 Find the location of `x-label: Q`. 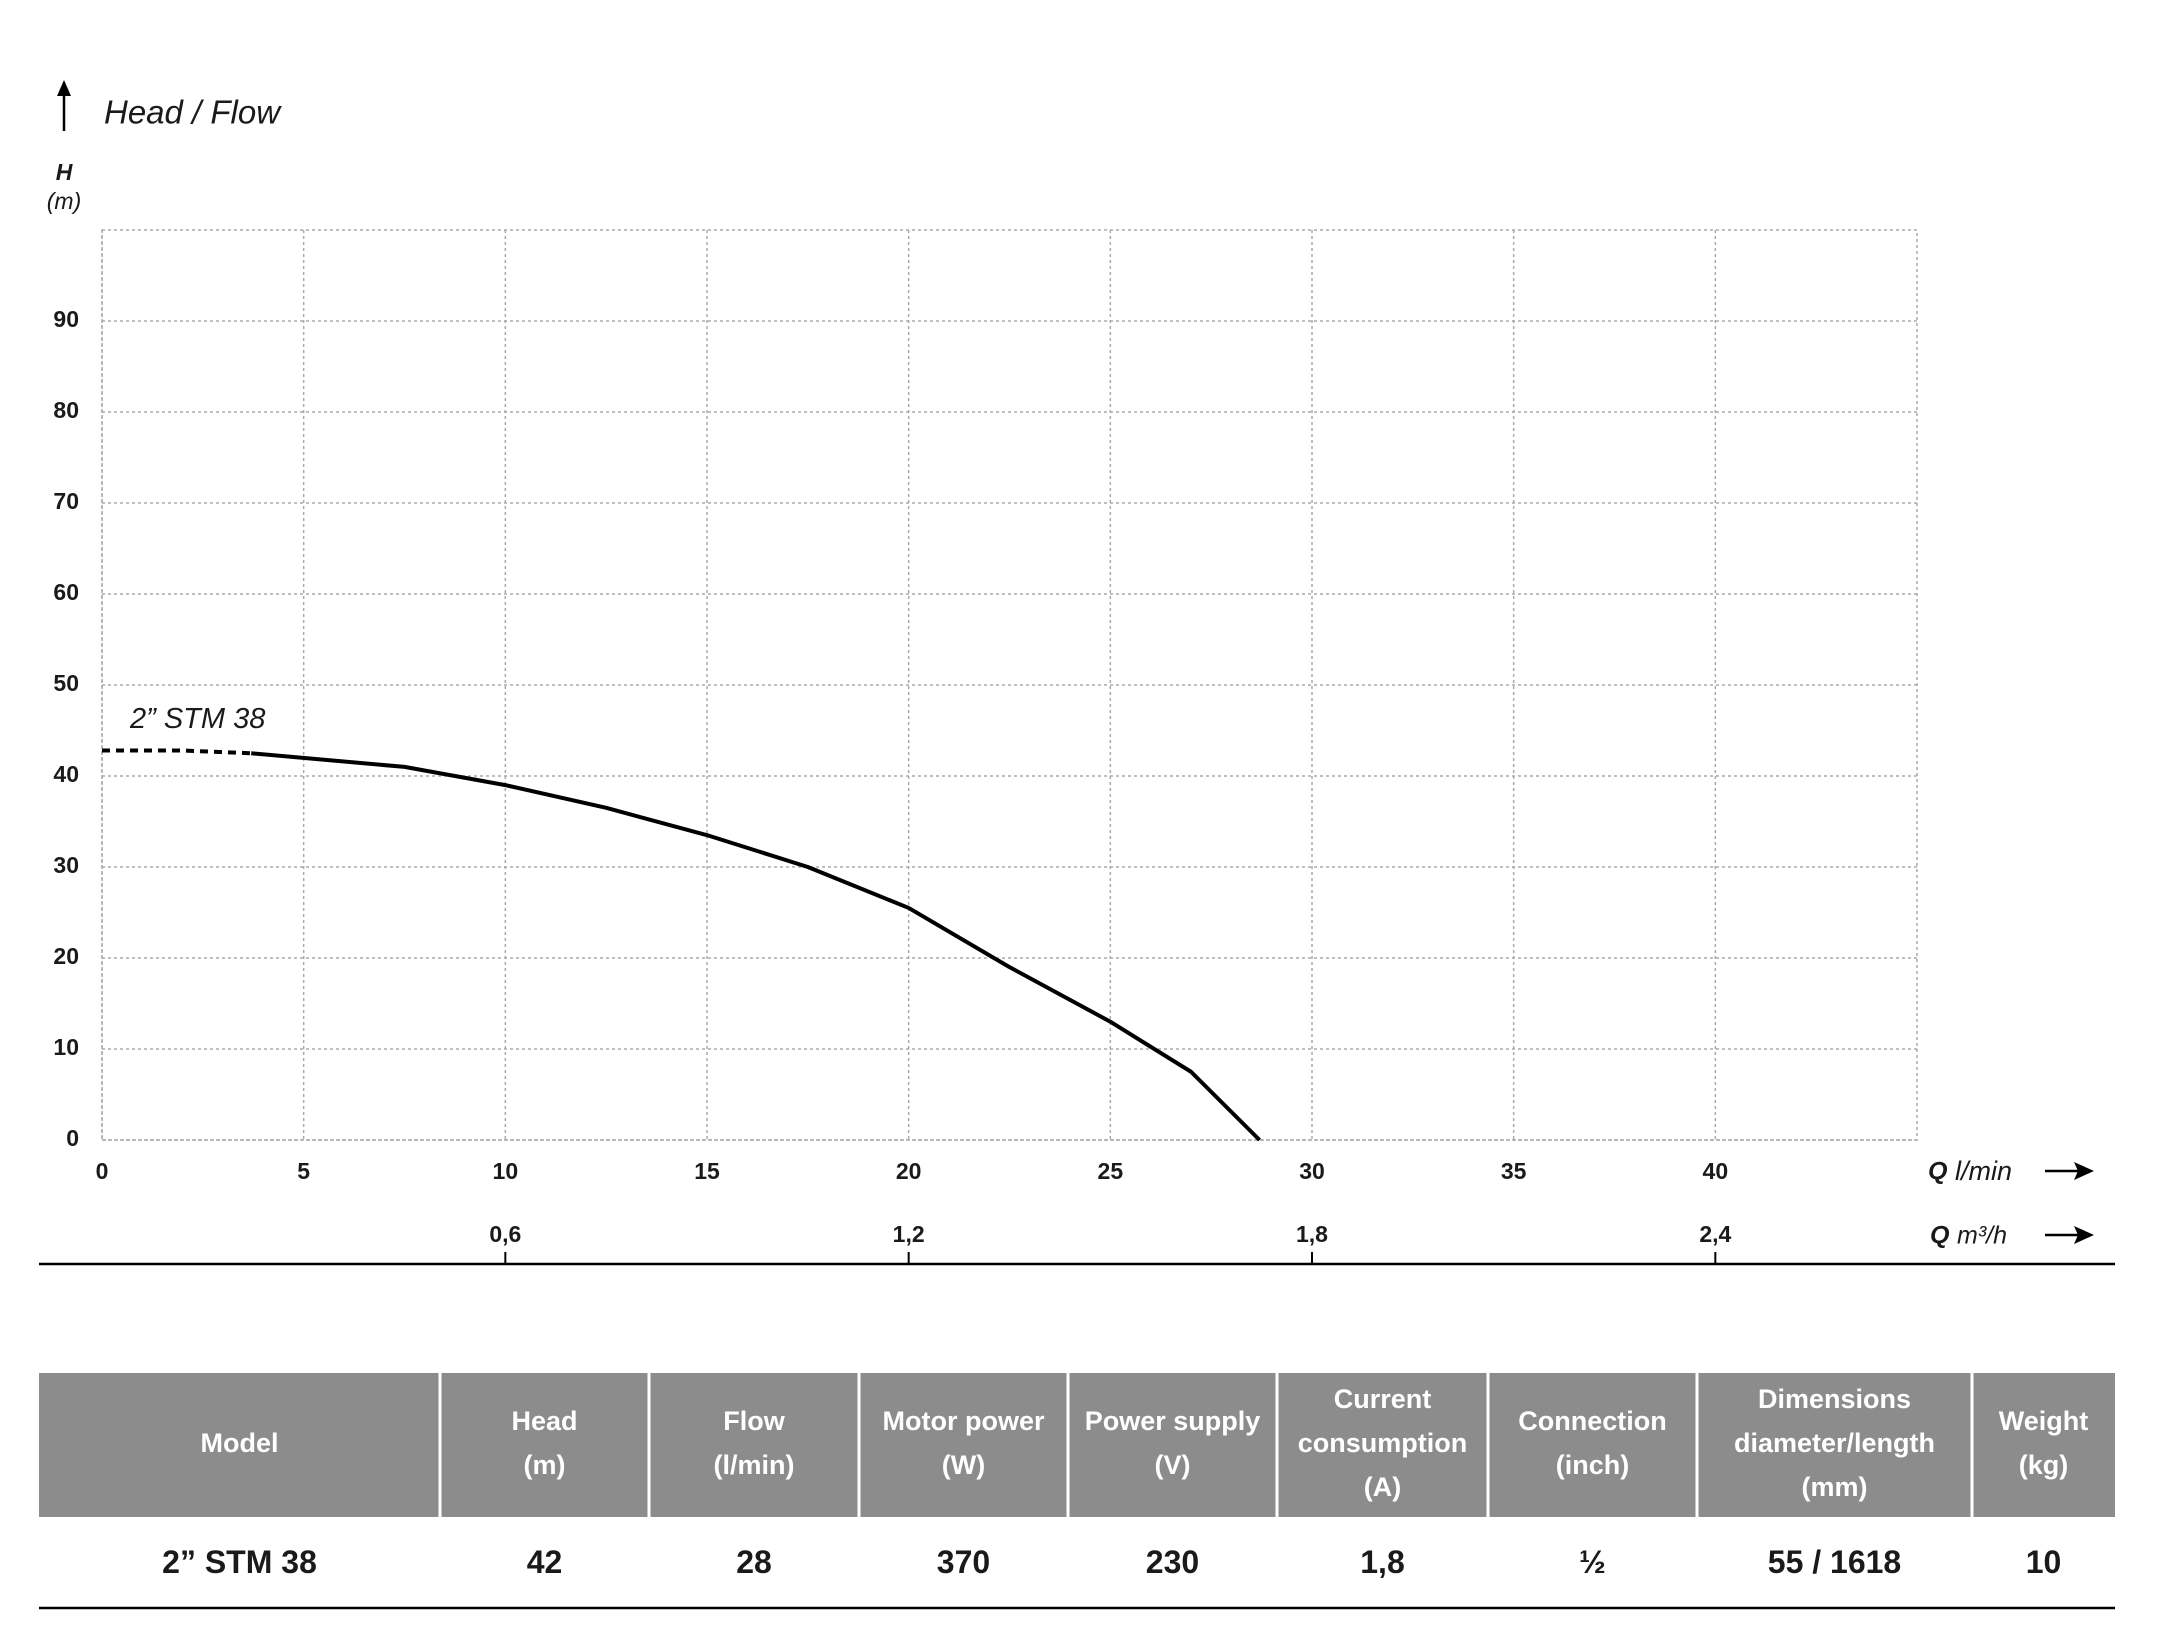

x-label: Q is located at coordinates (1938, 1172).